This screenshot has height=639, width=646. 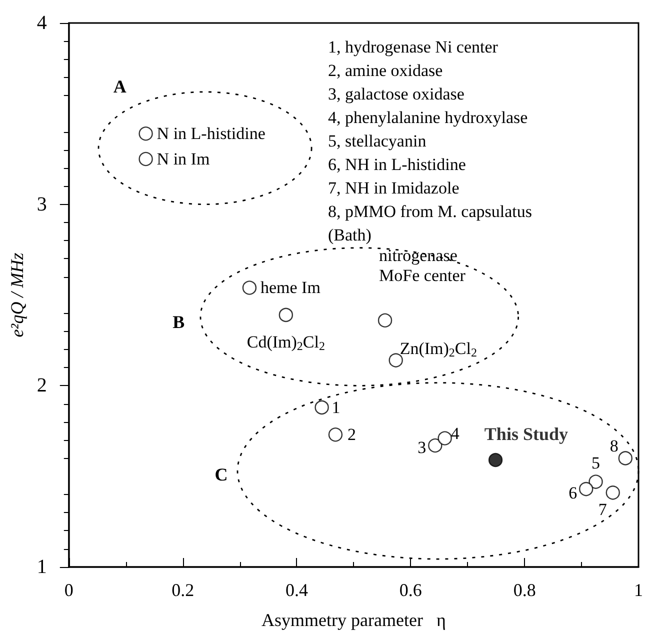 What do you see at coordinates (17, 295) in the screenshot?
I see `y-axis-title: e²qQ / MHz` at bounding box center [17, 295].